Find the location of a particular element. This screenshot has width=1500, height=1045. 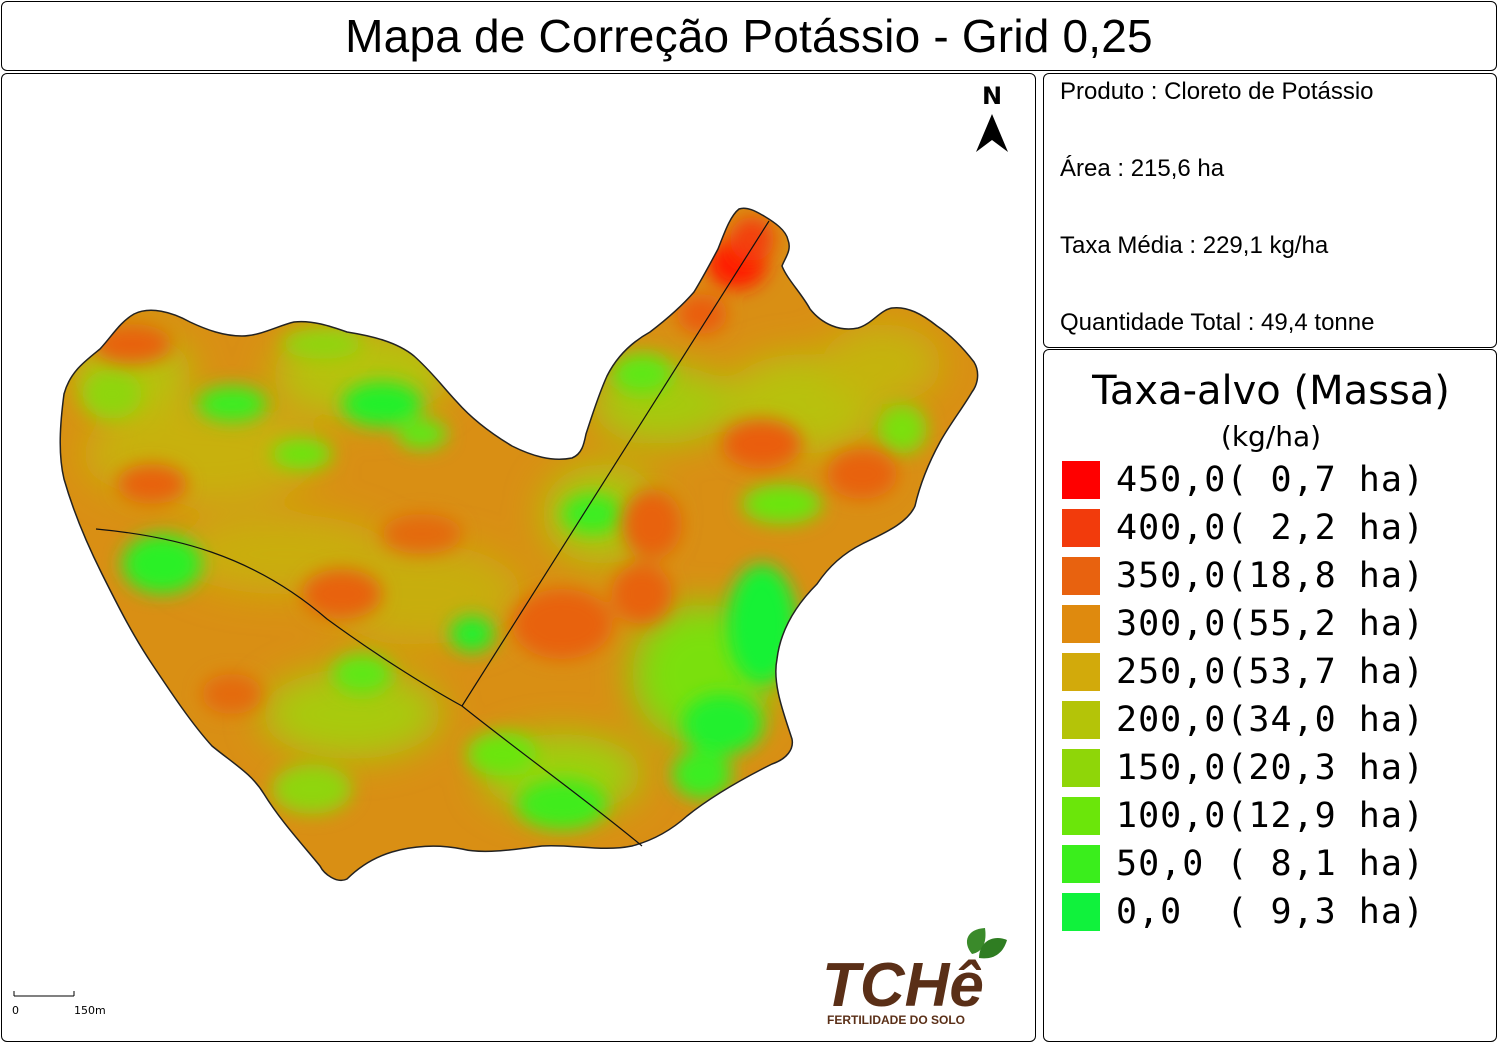

legend-item: 100,0(12,9 ha) is located at coordinates (1243, 816).